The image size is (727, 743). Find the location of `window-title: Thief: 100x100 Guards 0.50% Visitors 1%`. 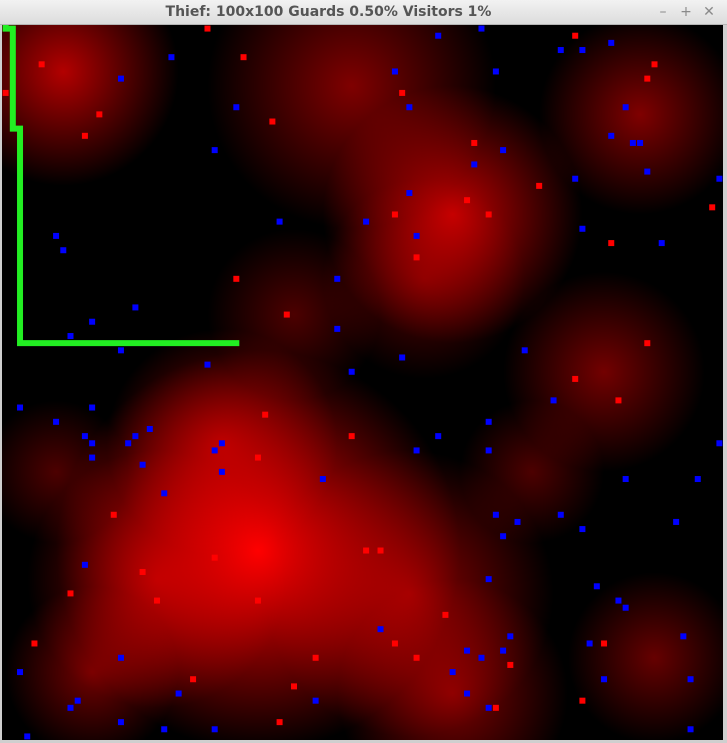

window-title: Thief: 100x100 Guards 0.50% Visitors 1% is located at coordinates (328, 12).